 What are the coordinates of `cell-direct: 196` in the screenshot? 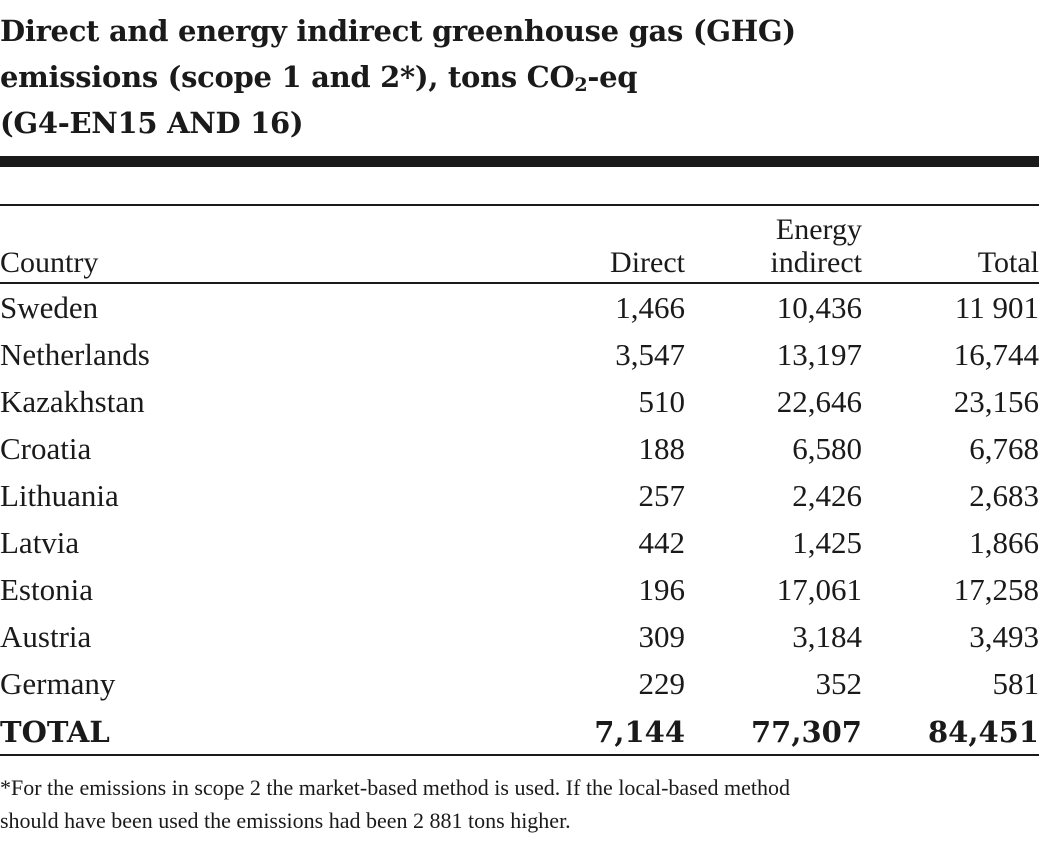 It's located at (662, 589).